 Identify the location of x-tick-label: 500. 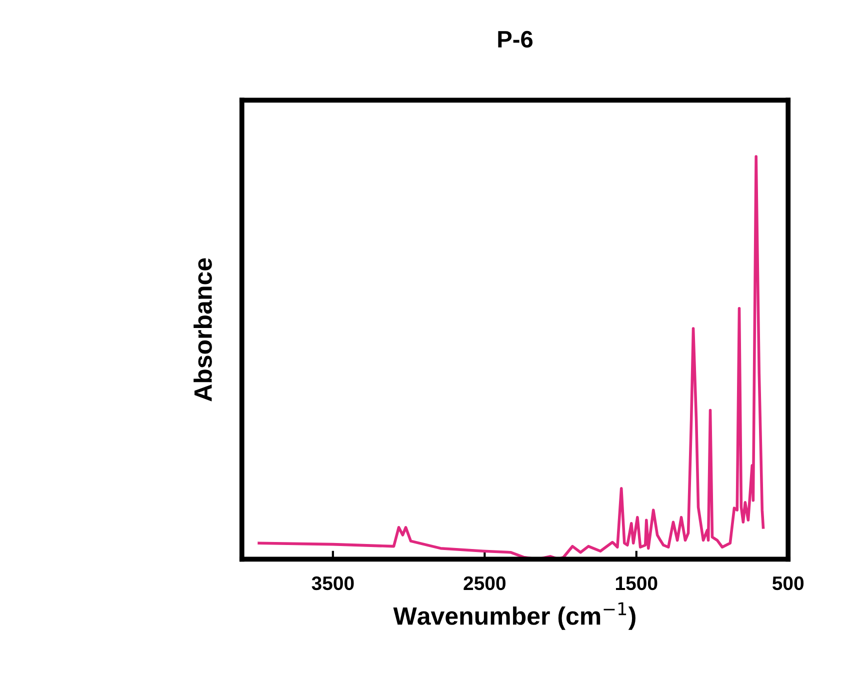
(788, 583).